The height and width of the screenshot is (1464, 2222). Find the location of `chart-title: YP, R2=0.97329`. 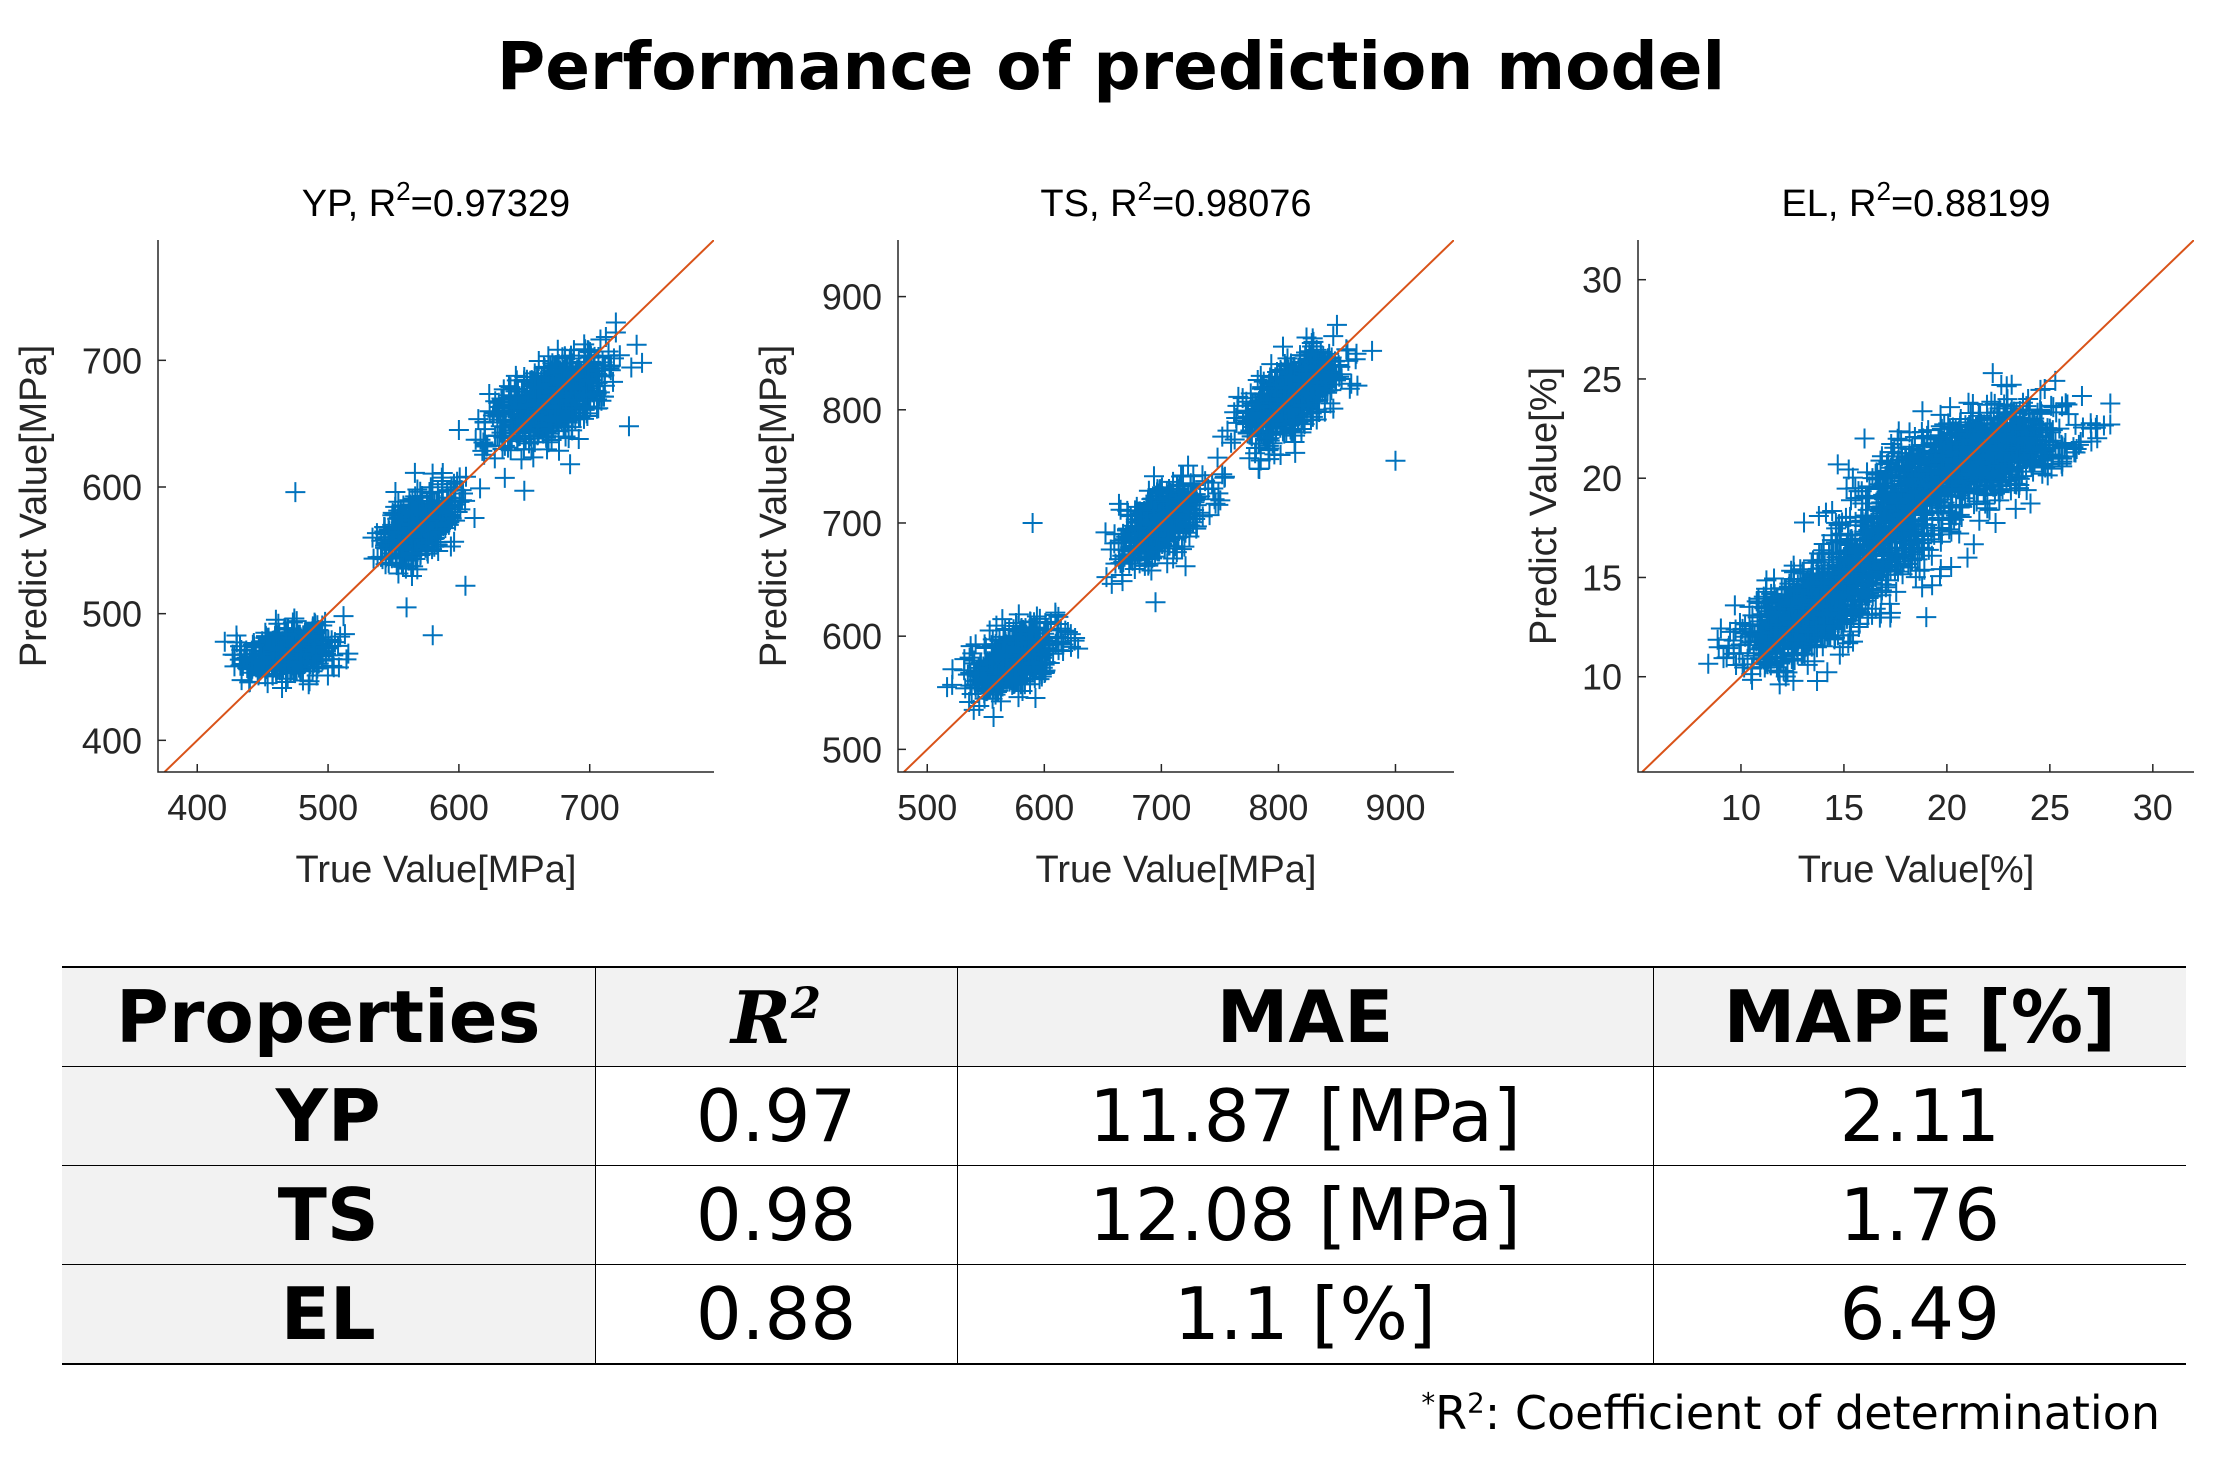

chart-title: YP, R2=0.97329 is located at coordinates (436, 200).